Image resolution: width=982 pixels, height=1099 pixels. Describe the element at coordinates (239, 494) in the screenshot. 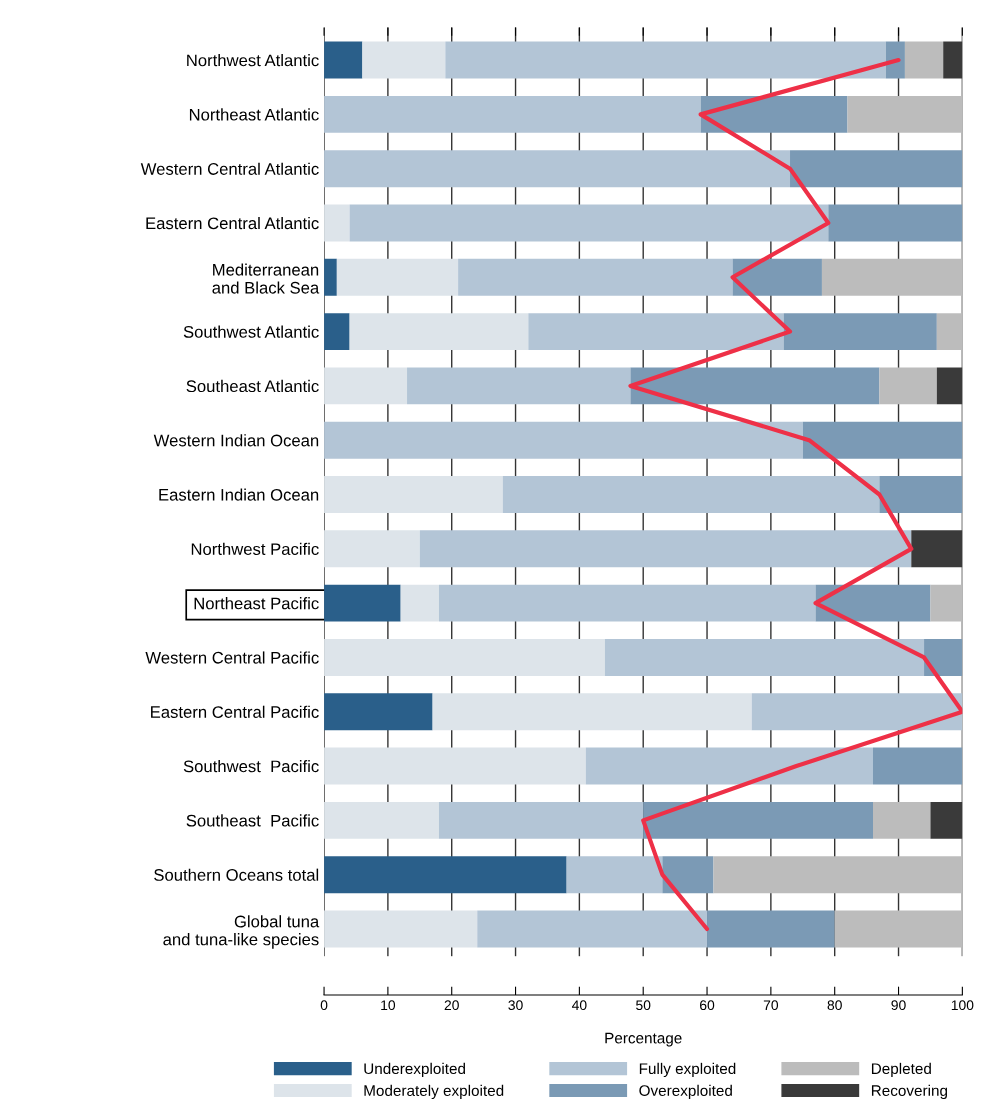

I see `y-tick-label: Eastern Indian Ocean` at that location.